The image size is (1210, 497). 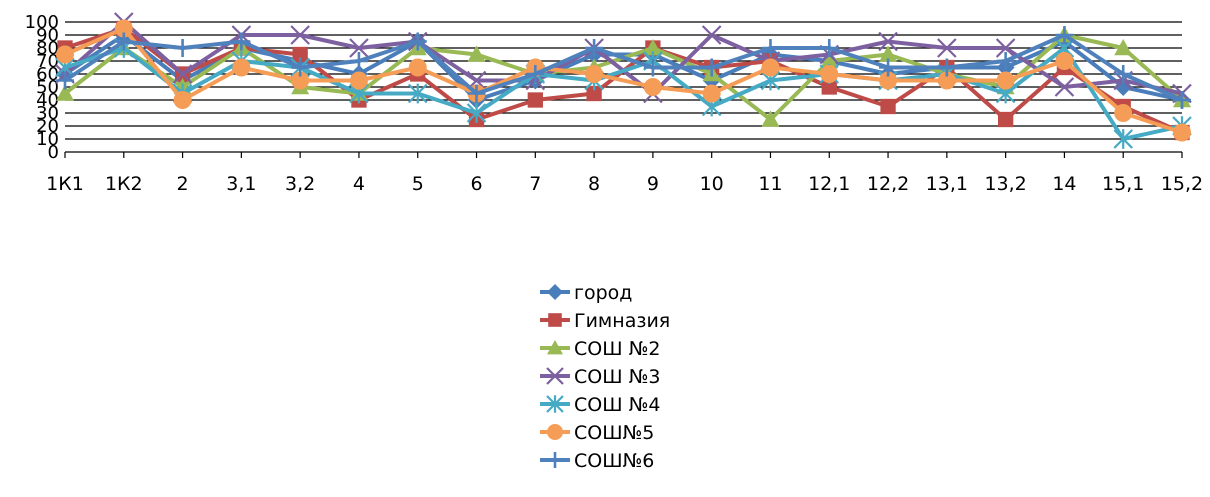 What do you see at coordinates (1064, 184) in the screenshot?
I see `x-tick-label: 14` at bounding box center [1064, 184].